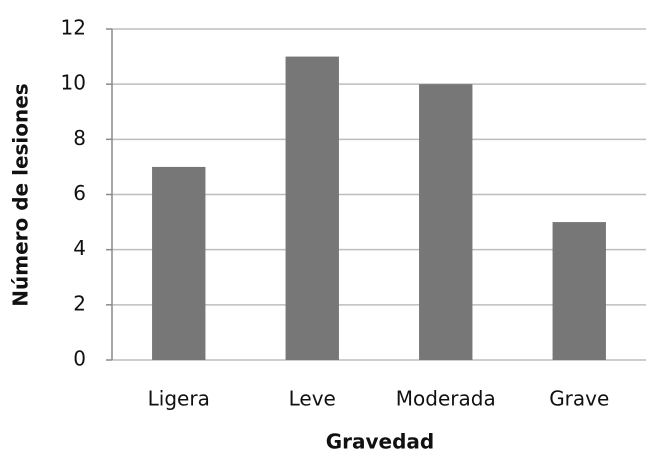  I want to click on y-tick-label: 4, so click(79, 248).